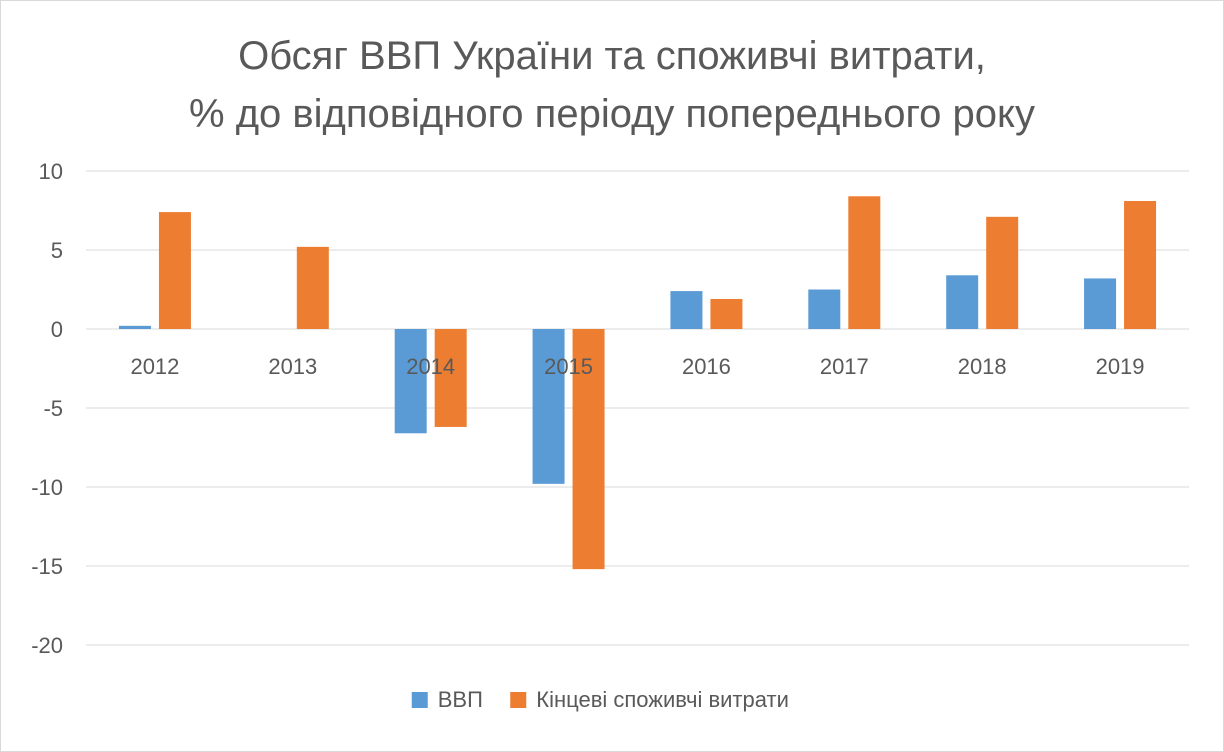  I want to click on bar-consumption-2016, so click(726, 313).